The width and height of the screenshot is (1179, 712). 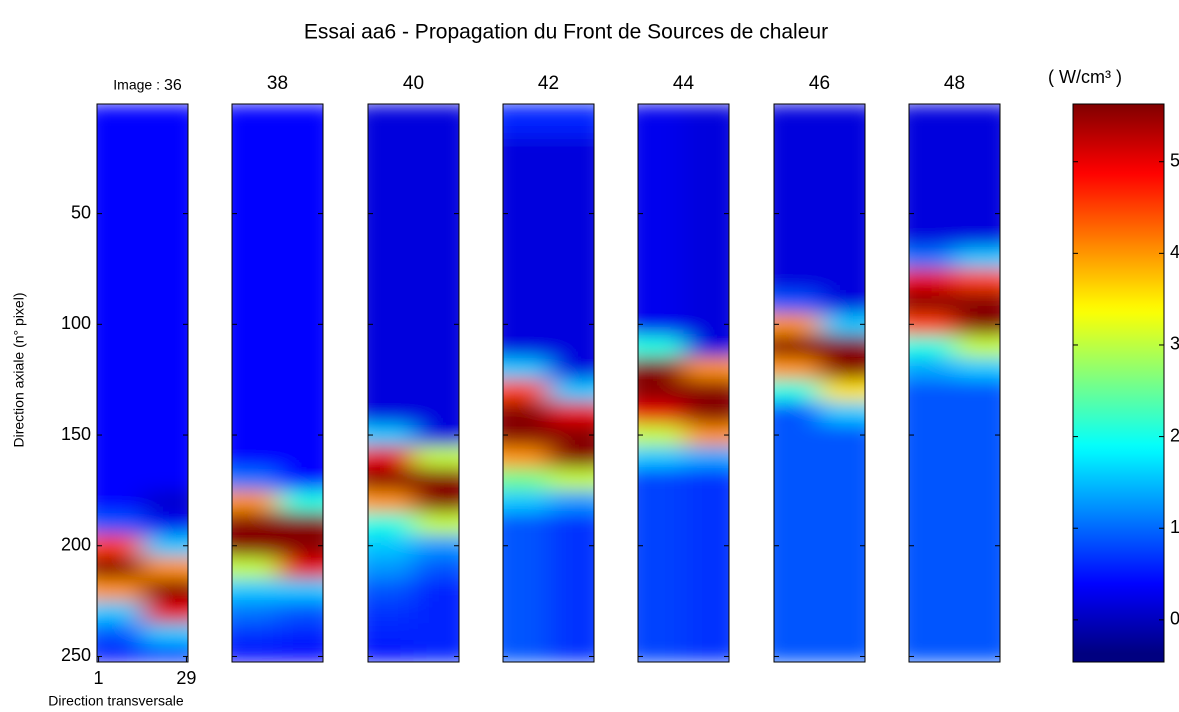 I want to click on y-tick-label: 250, so click(x=76, y=655).